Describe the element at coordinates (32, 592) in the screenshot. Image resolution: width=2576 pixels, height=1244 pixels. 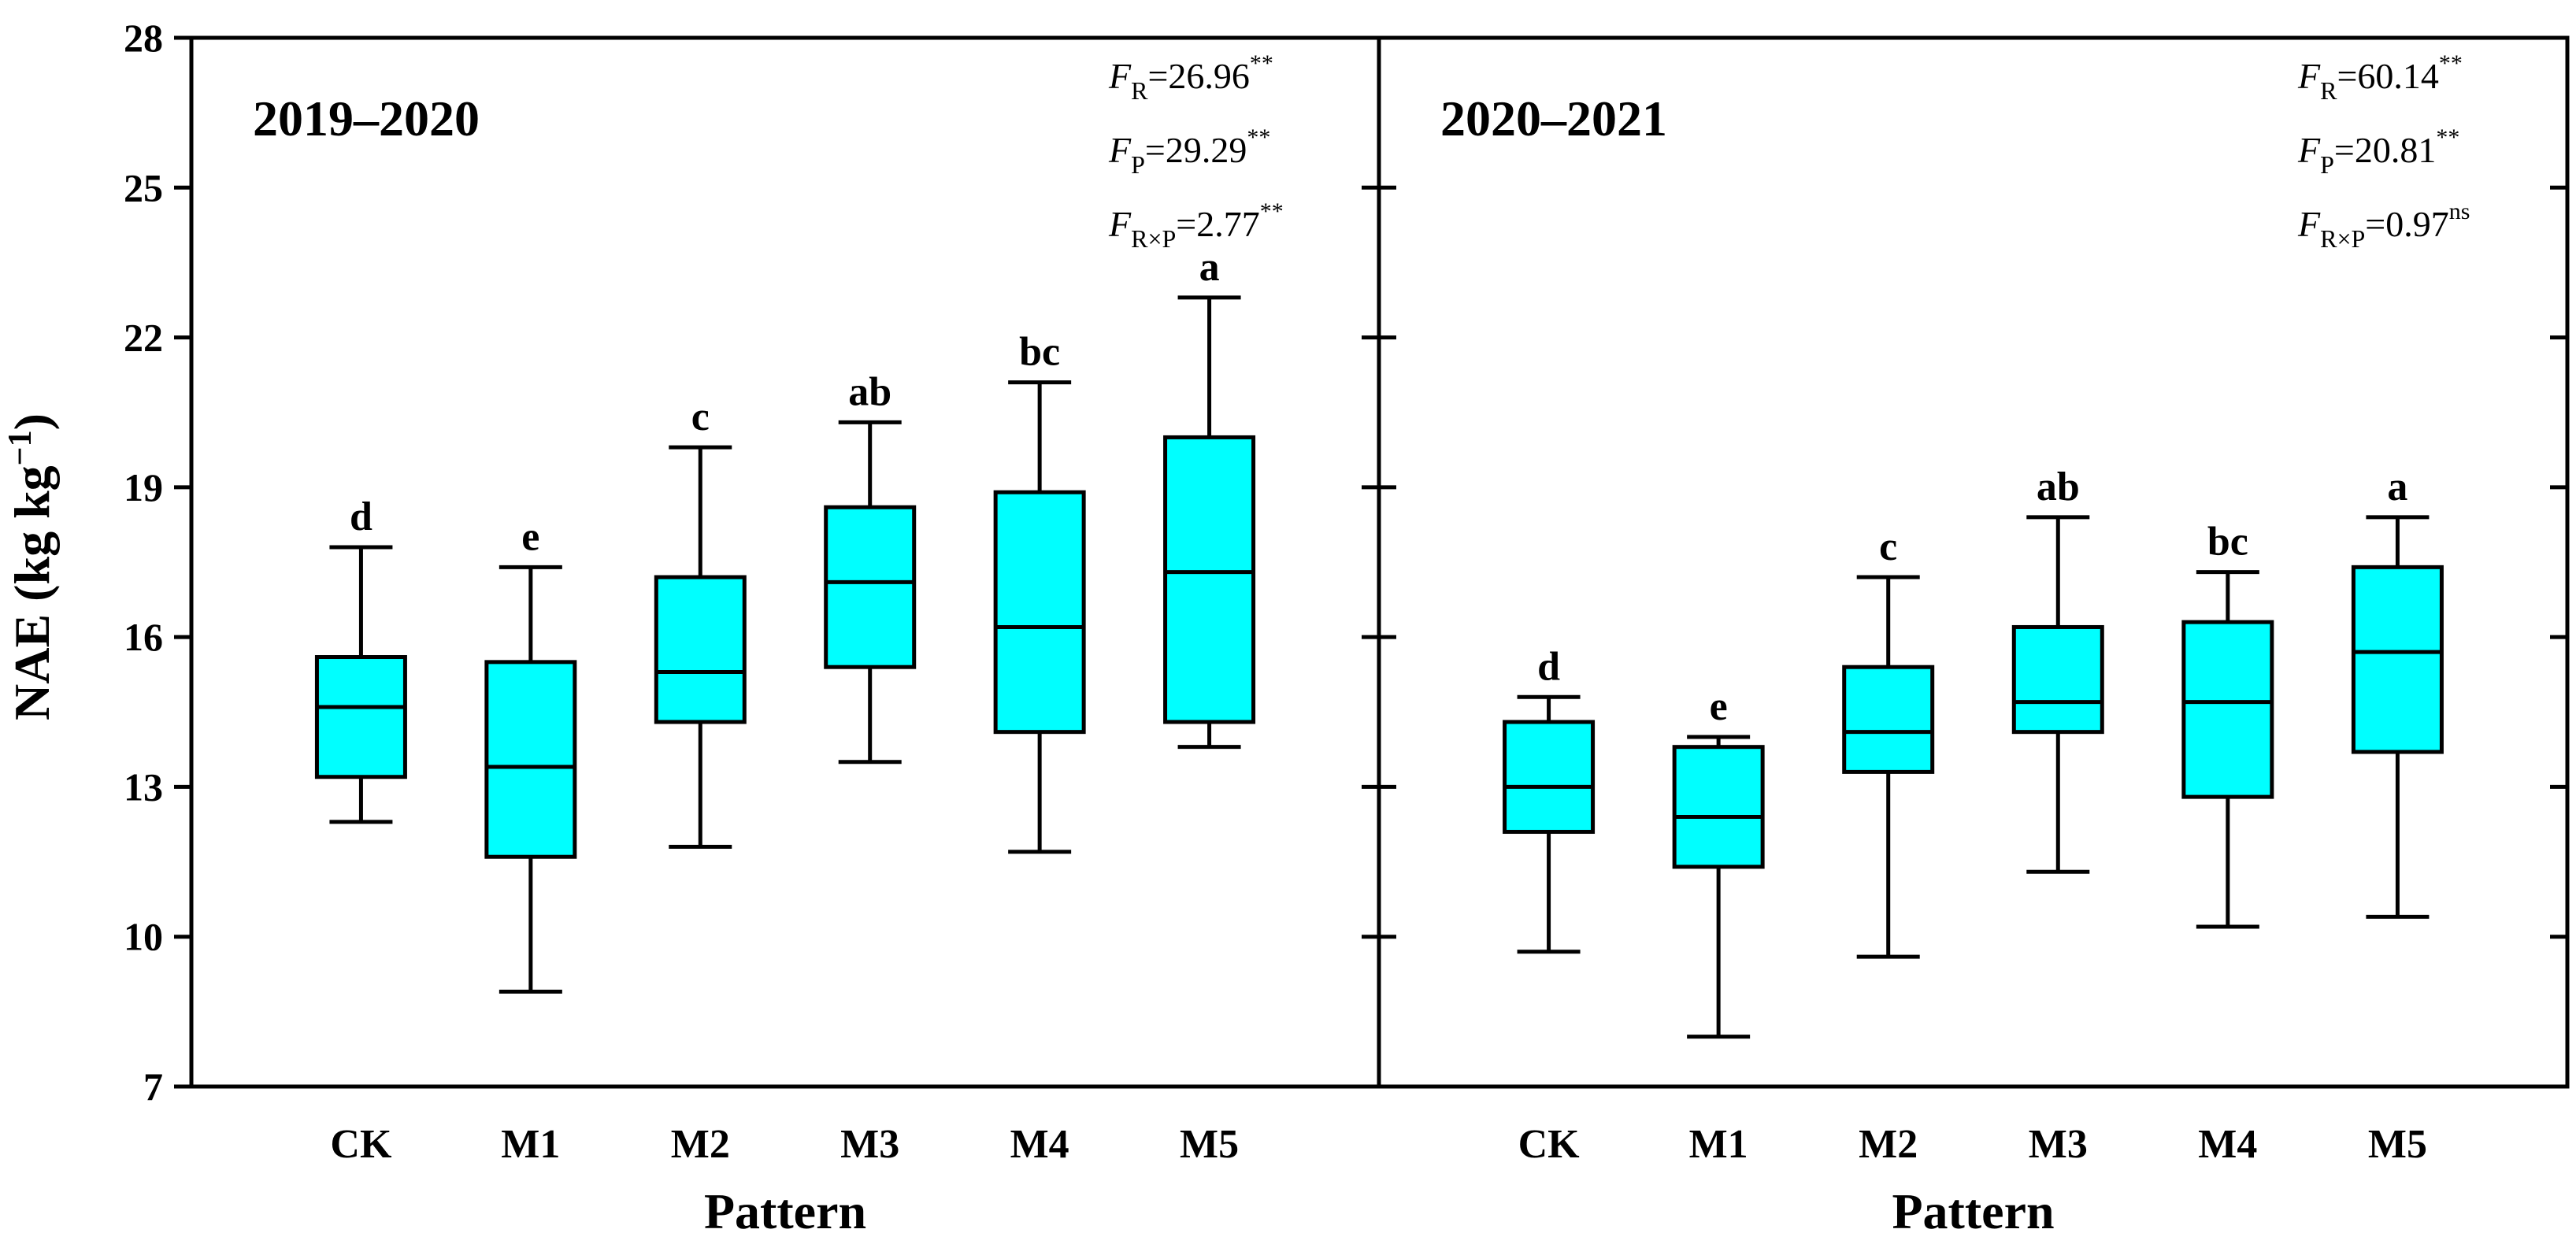
I see `y-axis-title-text: NAE (kg kg` at that location.